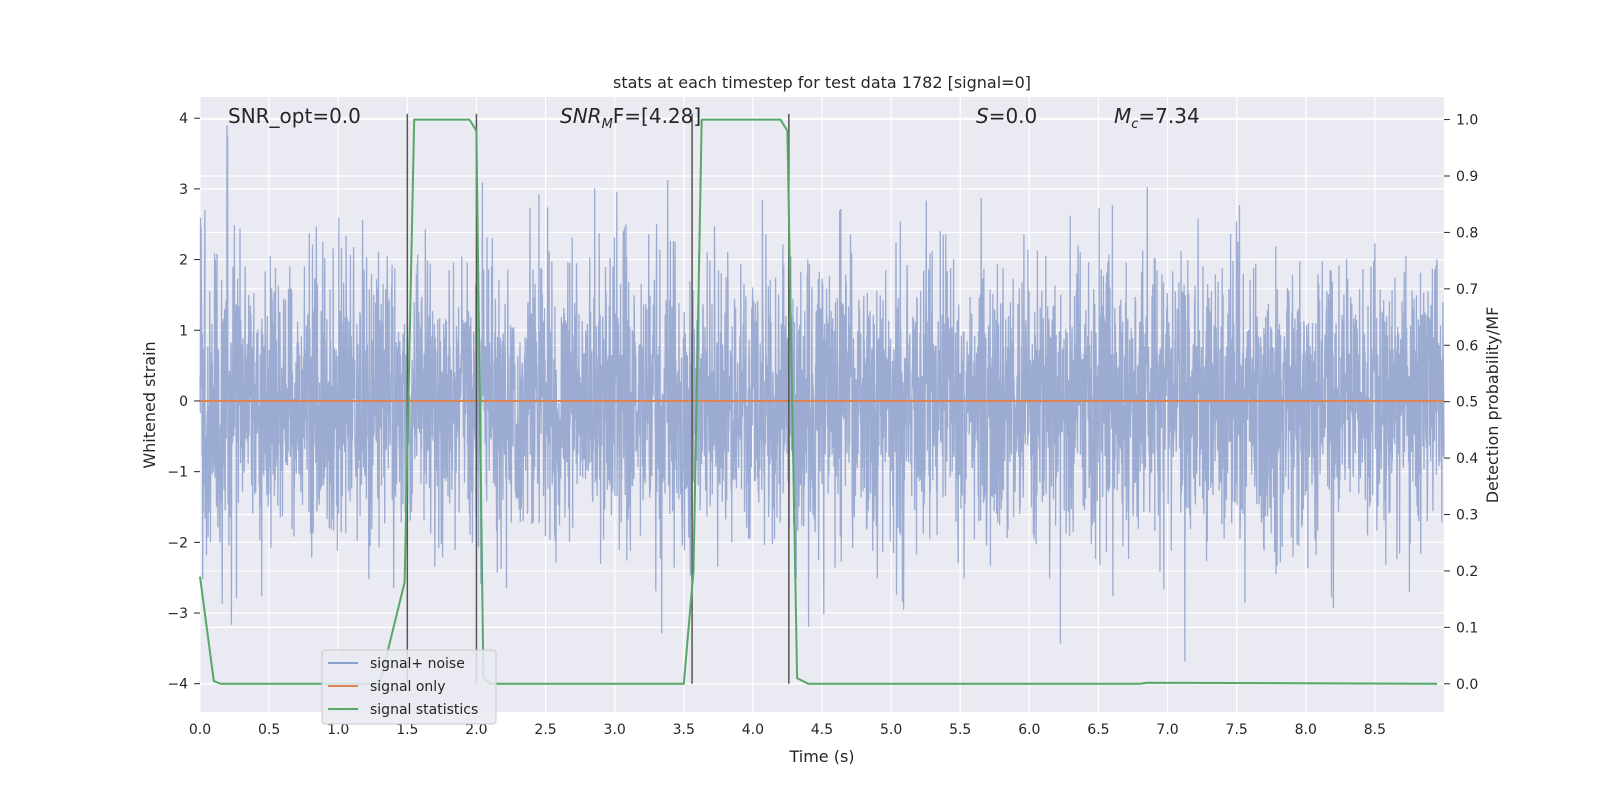 This screenshot has width=1600, height=800. Describe the element at coordinates (1467, 177) in the screenshot. I see `y-tick-label-right: 0.9` at that location.